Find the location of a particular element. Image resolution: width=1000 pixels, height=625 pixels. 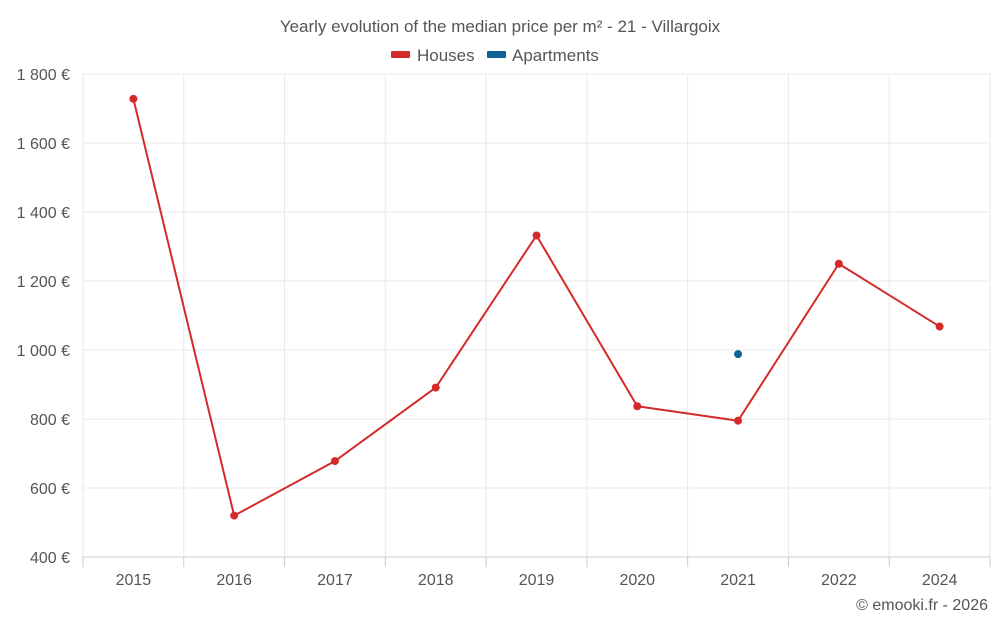

y-tick-label: 400 € is located at coordinates (50, 558).